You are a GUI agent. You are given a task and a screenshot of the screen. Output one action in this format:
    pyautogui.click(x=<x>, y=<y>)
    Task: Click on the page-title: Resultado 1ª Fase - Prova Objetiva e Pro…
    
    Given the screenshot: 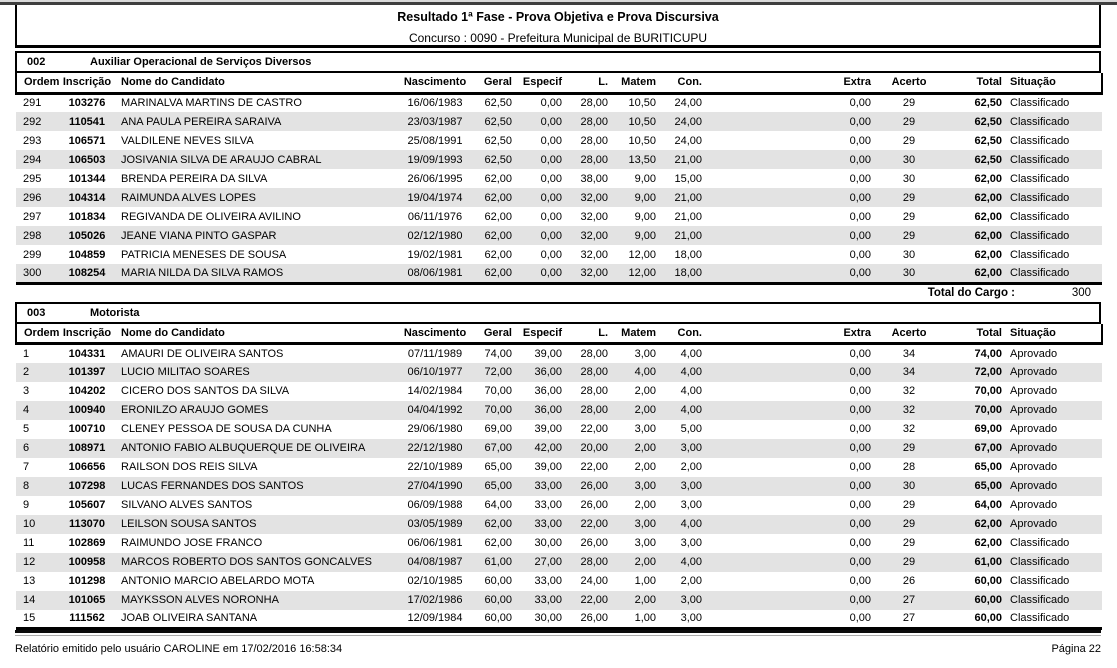 What is the action you would take?
    pyautogui.click(x=558, y=17)
    